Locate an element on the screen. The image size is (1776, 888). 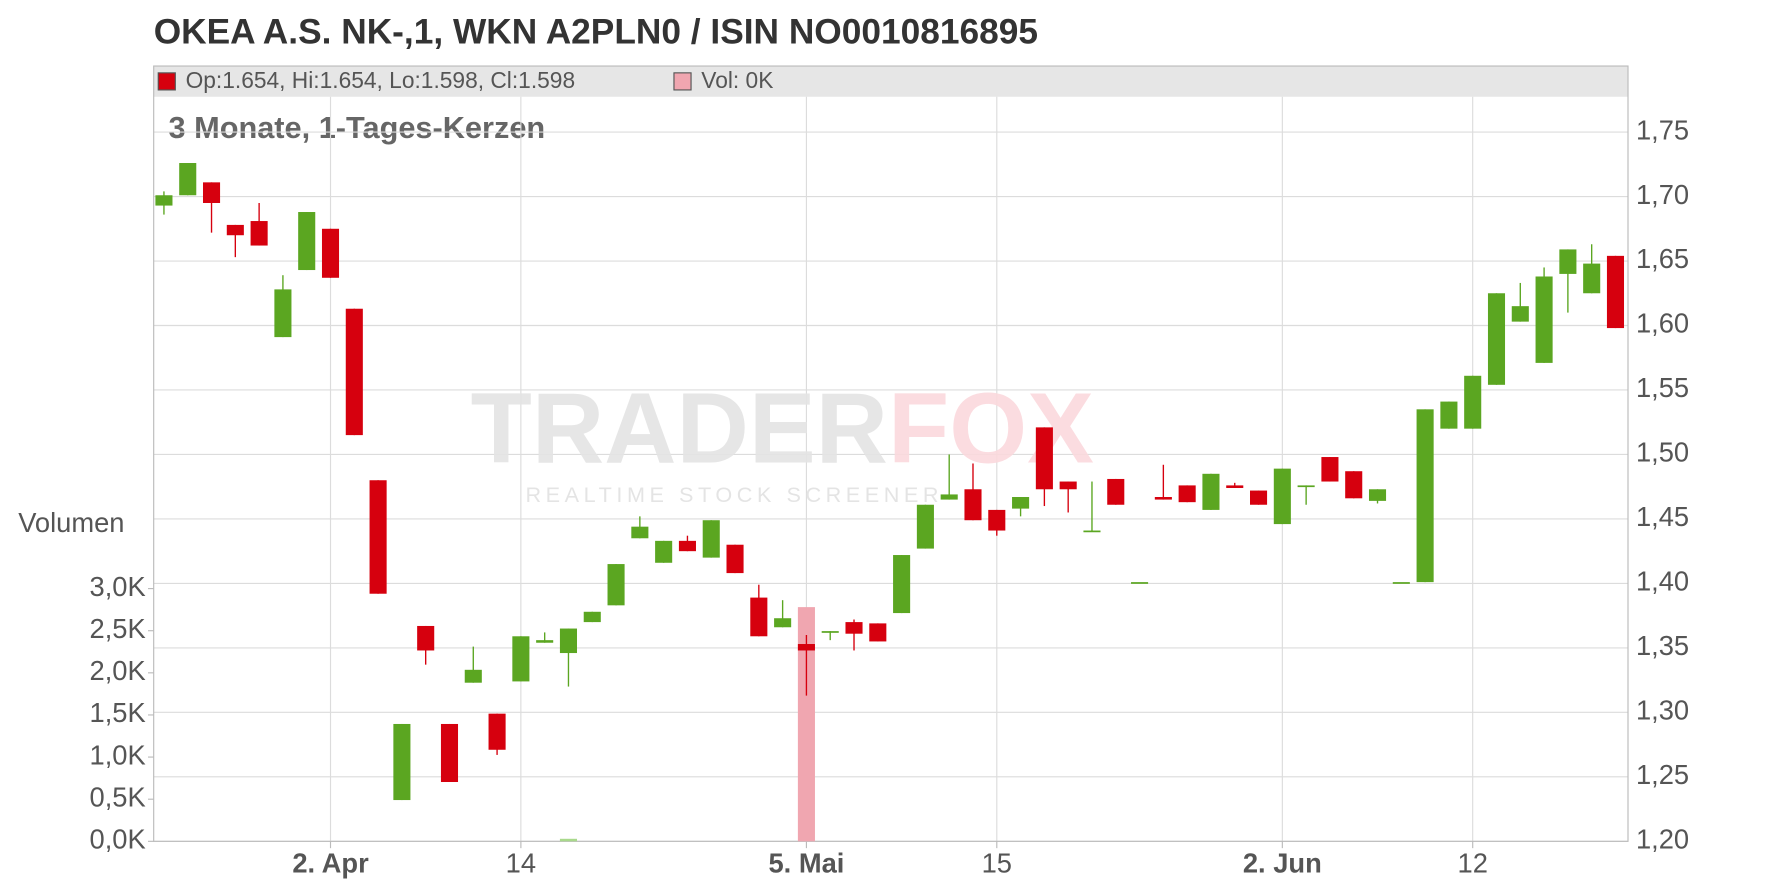
y-tick-label: 1,65 is located at coordinates (1662, 258).